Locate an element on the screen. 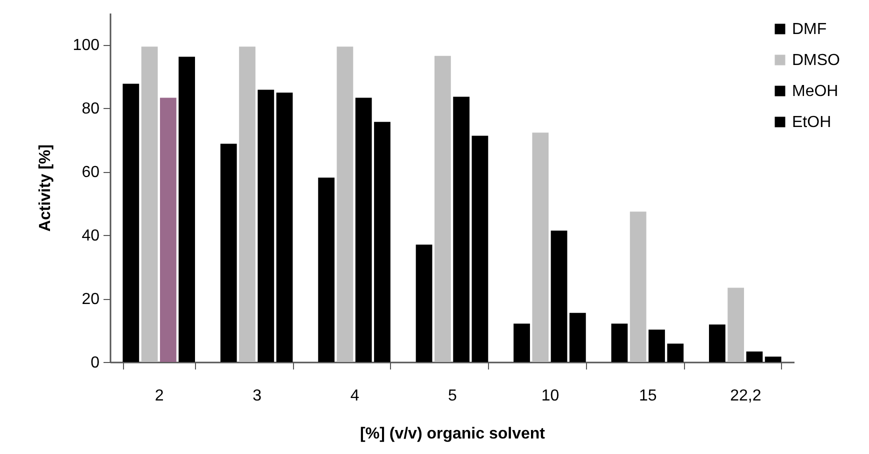  y-tick-label: 100 is located at coordinates (86, 45).